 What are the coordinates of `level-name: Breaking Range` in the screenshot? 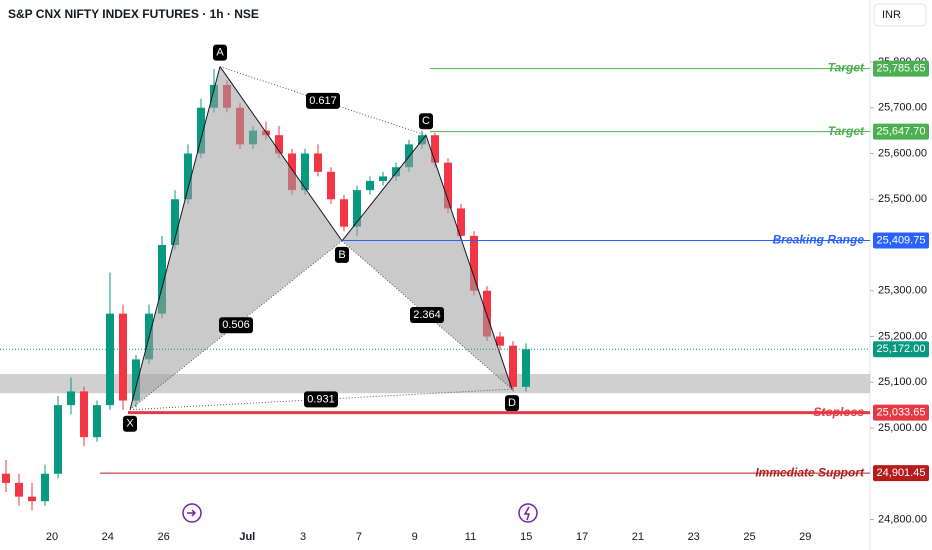 It's located at (819, 240).